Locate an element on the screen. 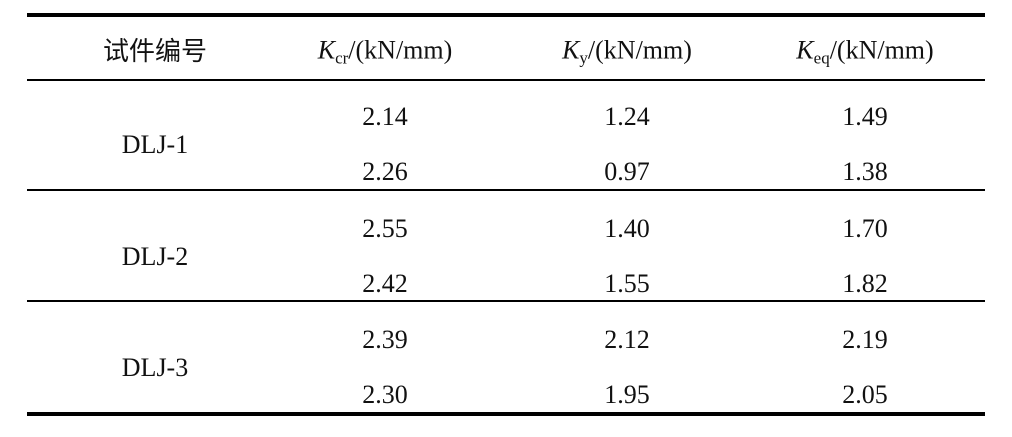 This screenshot has width=1012, height=437. specimen-cell: DLJ-2 is located at coordinates (155, 256).